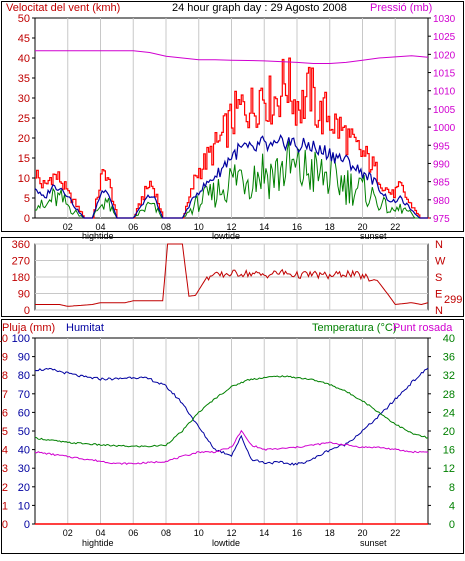 This screenshot has width=465, height=561. I want to click on temp-y-tick-label: 4, so click(452, 506).